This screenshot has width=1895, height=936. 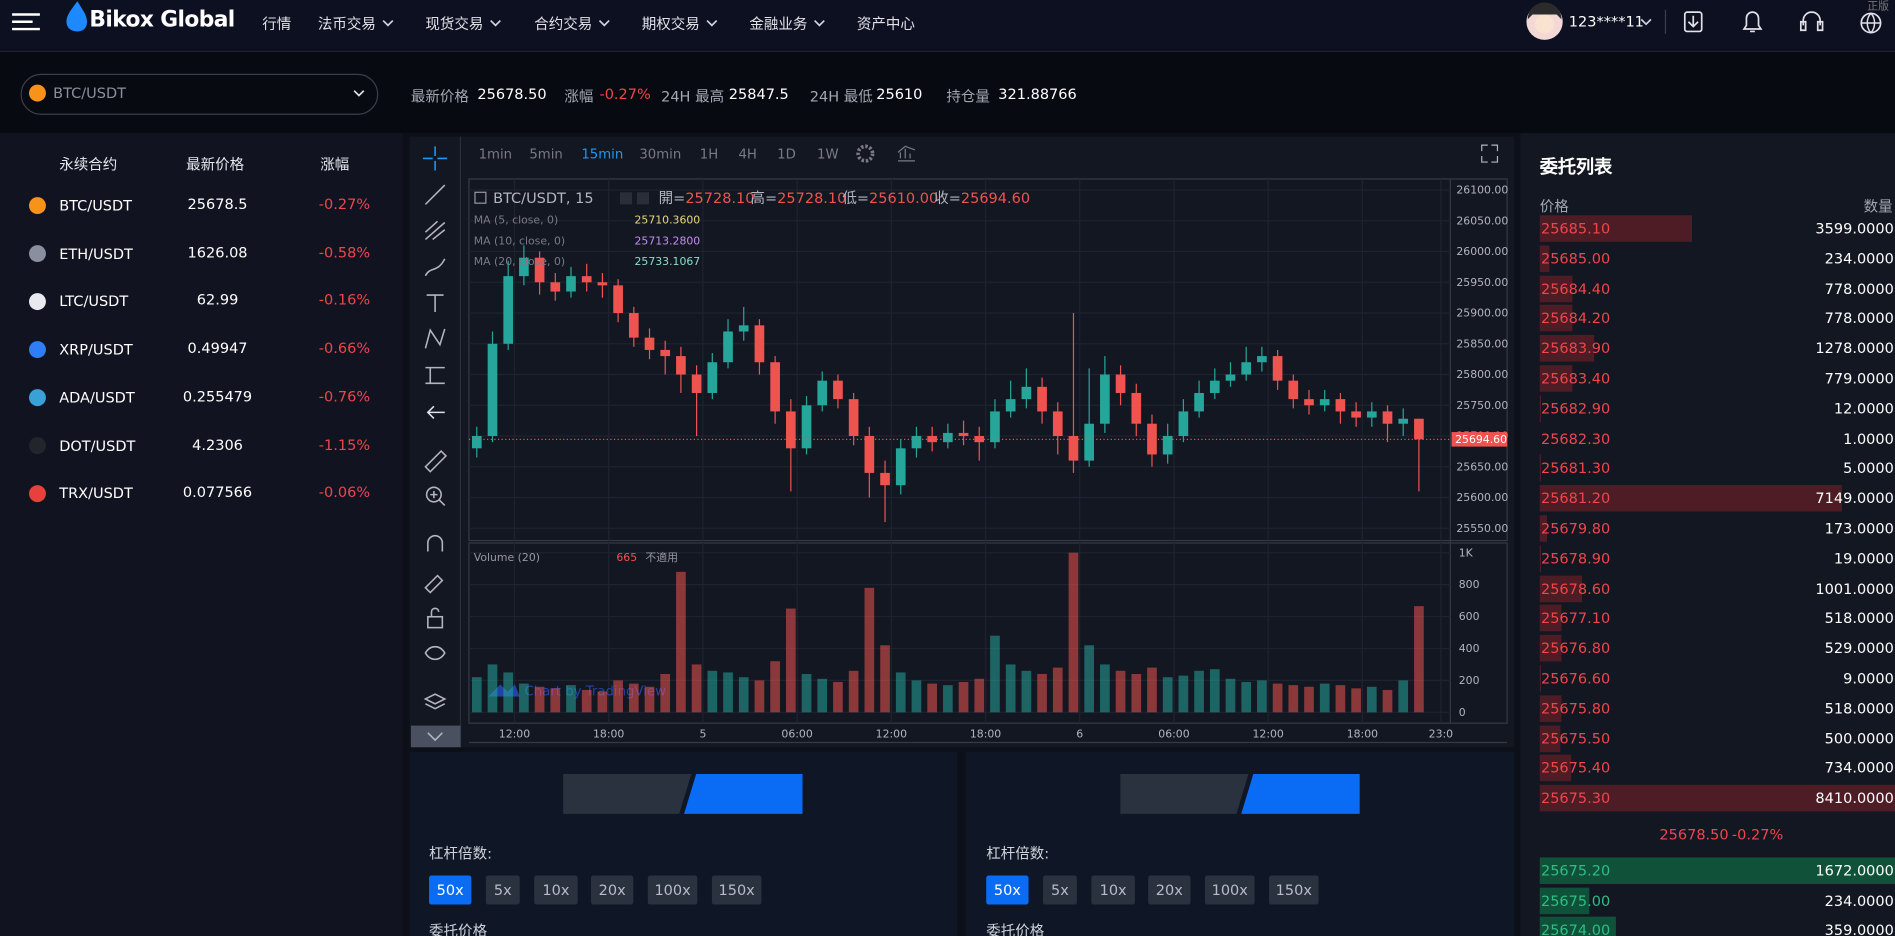 What do you see at coordinates (1575, 378) in the screenshot?
I see `book-price: 25683.40` at bounding box center [1575, 378].